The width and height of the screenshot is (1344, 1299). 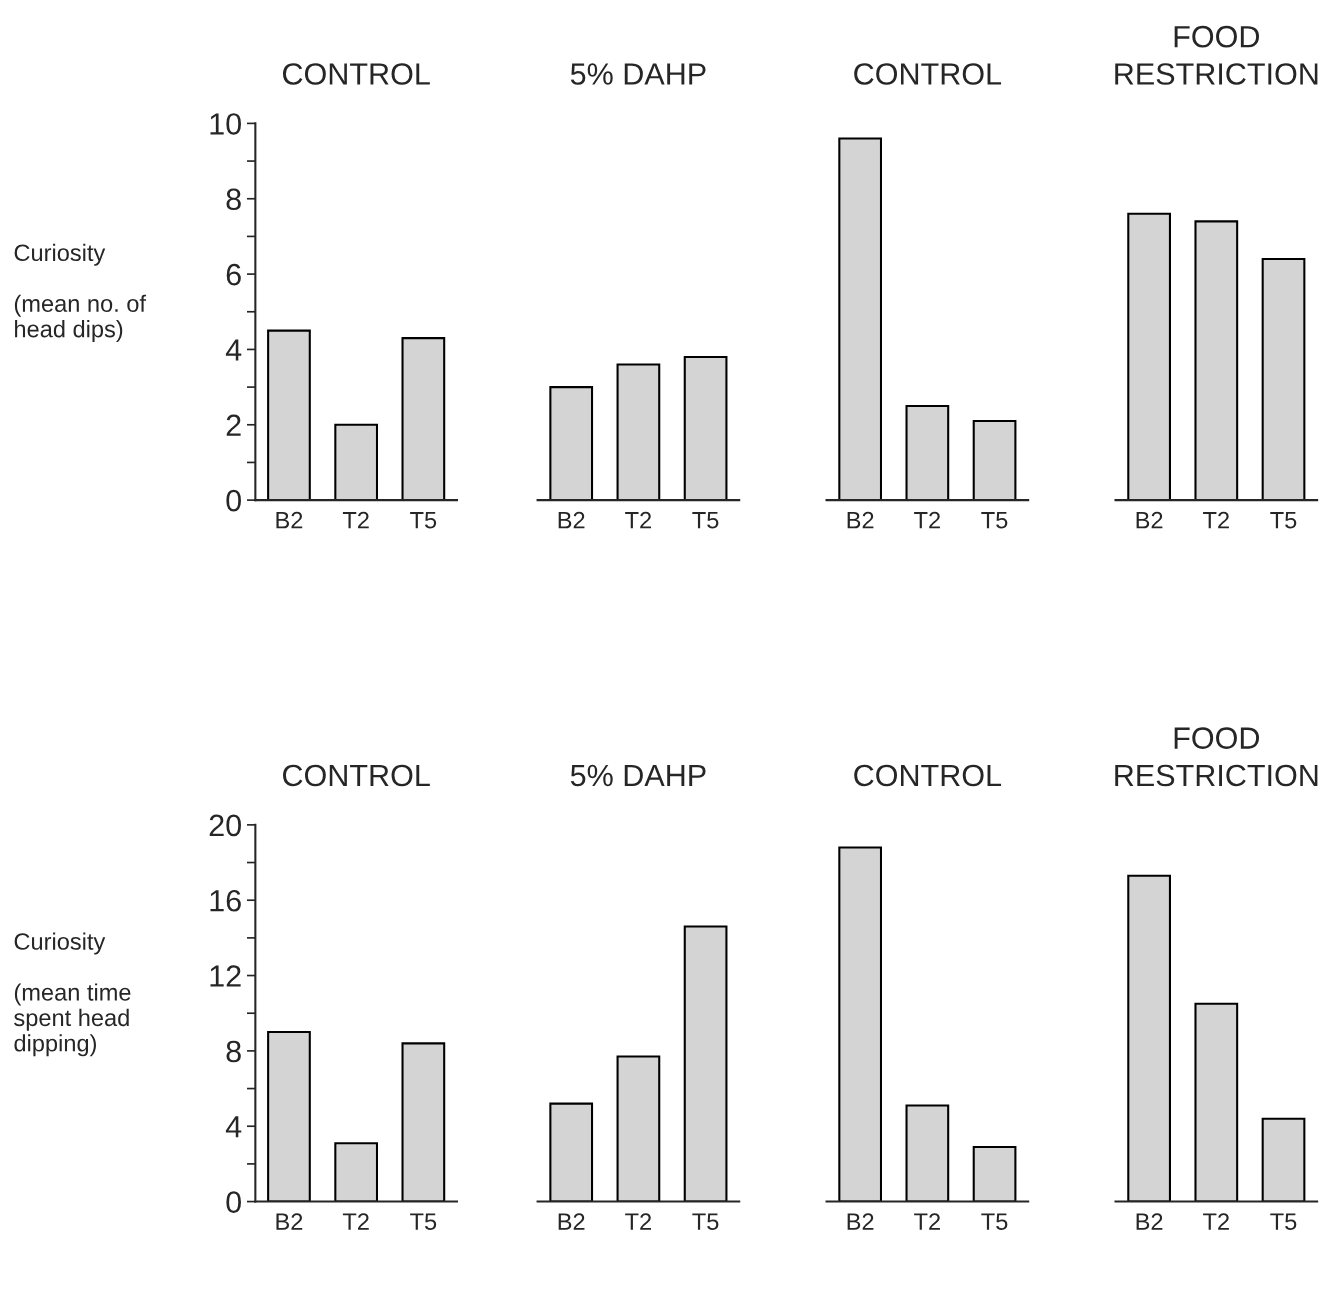 I want to click on y-tick-label: 10, so click(x=225, y=124).